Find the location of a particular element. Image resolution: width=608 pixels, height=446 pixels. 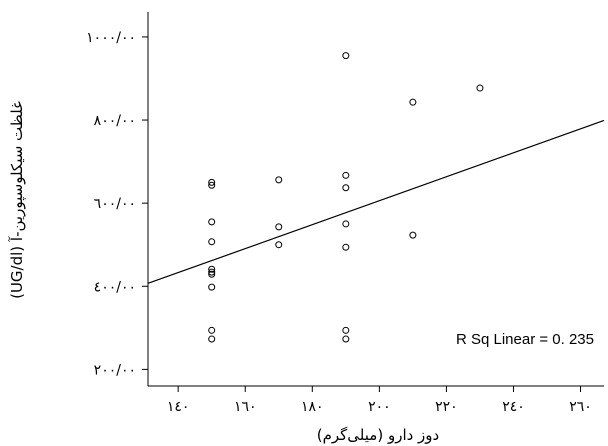

y-tick-label: ٤٠٠/٠٠ is located at coordinates (115, 287).